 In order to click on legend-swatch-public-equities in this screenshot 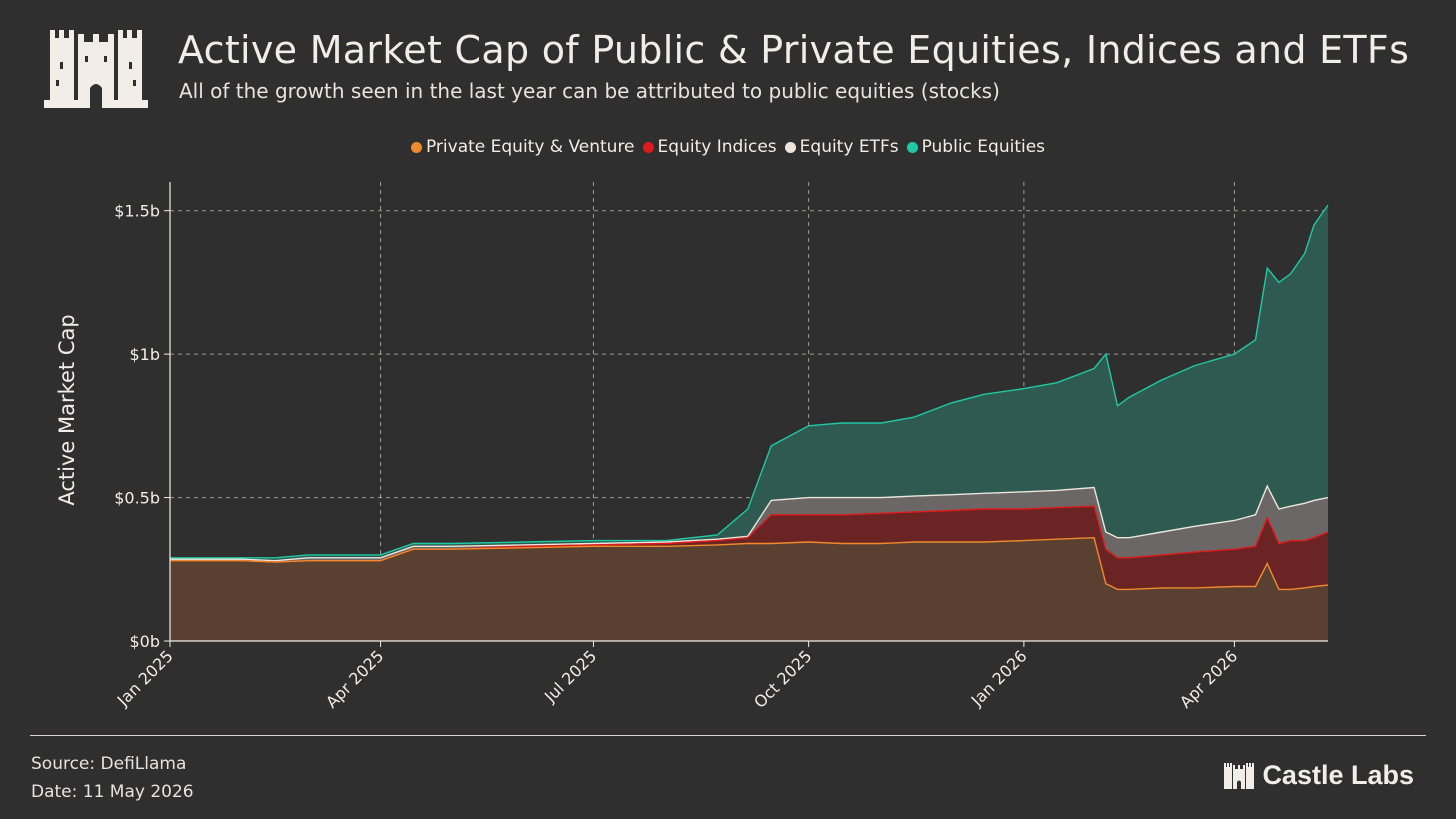, I will do `click(912, 147)`.